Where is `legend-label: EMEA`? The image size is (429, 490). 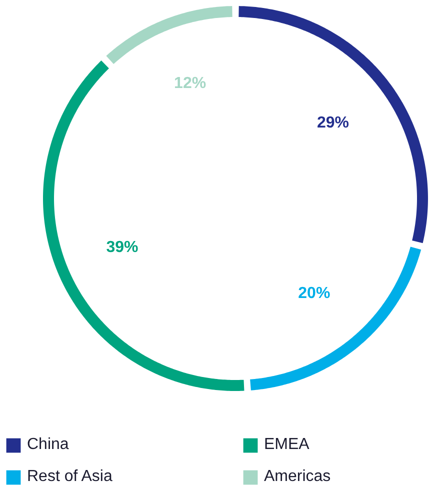 legend-label: EMEA is located at coordinates (287, 445).